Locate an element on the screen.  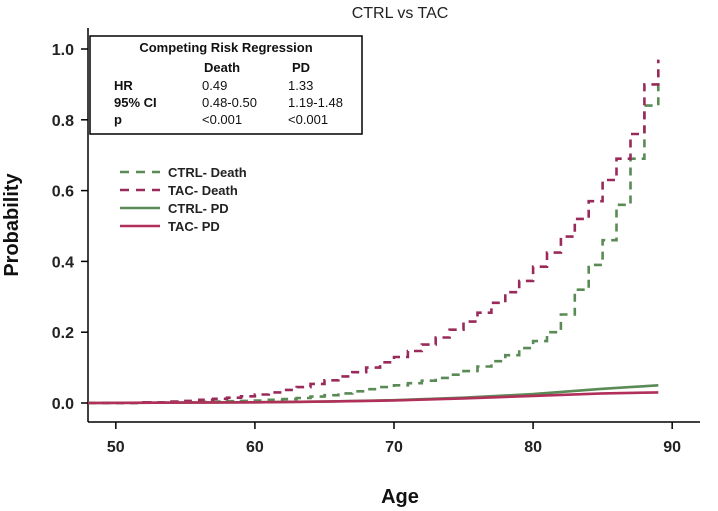
y-ticks: 0.0 0.2 0.4 0.6 0.8 1.0 is located at coordinates (70, 227).